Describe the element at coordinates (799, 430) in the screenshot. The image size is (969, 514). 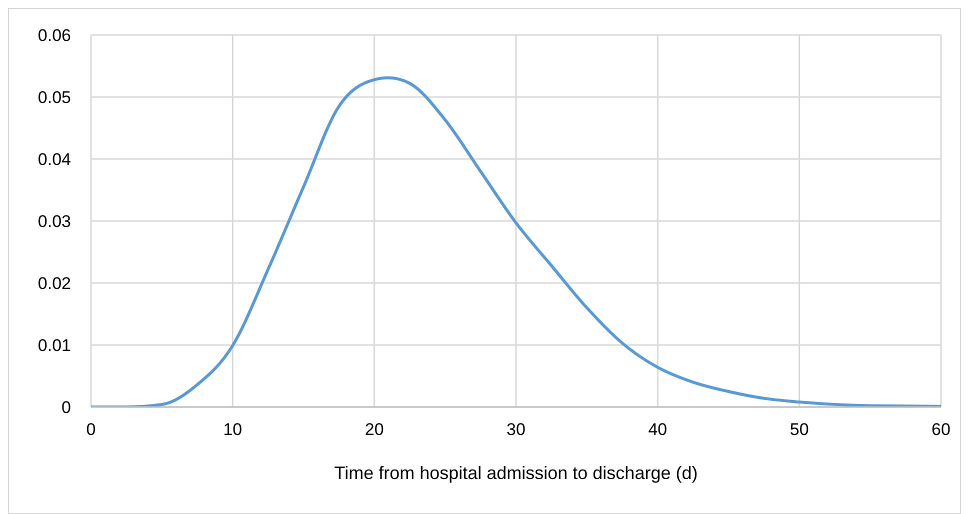
I see `x-tick-label: 50` at that location.